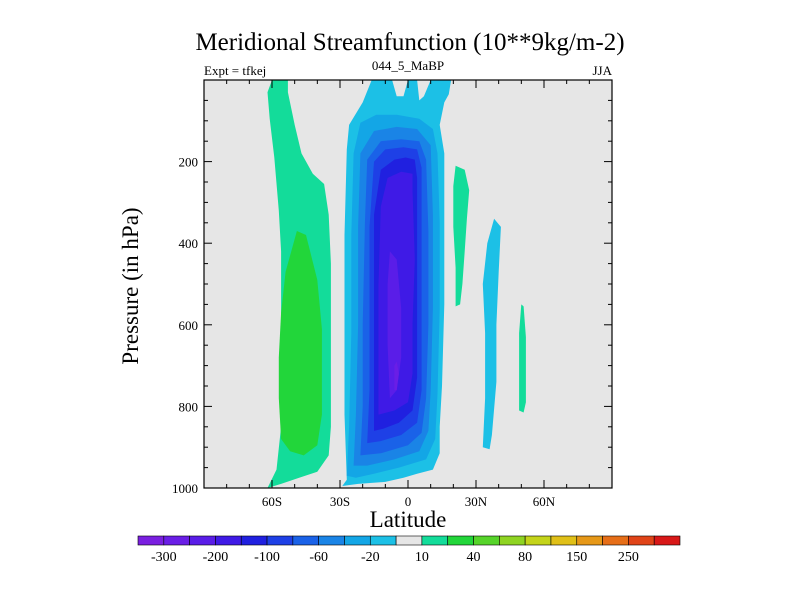 The image size is (800, 600). I want to click on colorbar: -300 -200 -100 -60 -20 10 40 80 150 250, so click(409, 550).